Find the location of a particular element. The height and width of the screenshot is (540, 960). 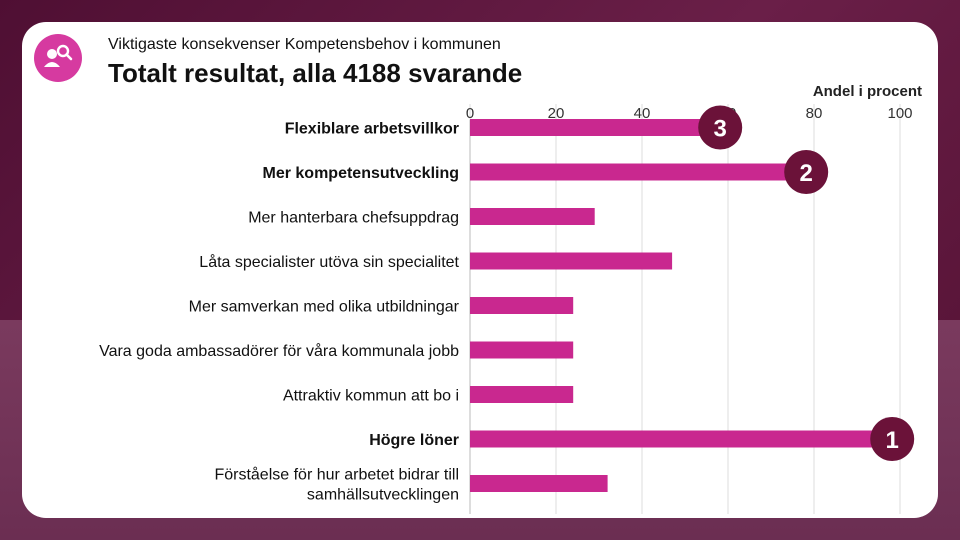

rank-badge-label: 3 is located at coordinates (720, 129).